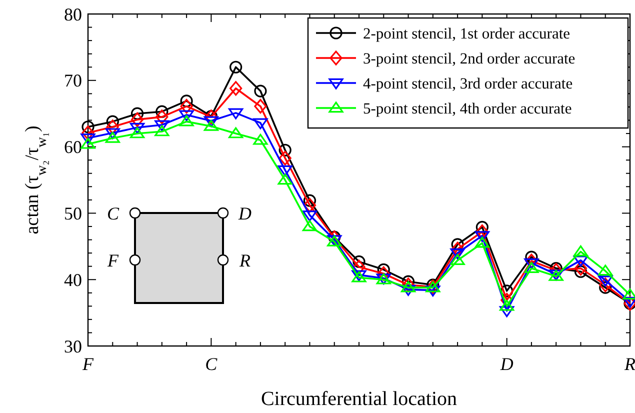 Image resolution: width=635 pixels, height=413 pixels. What do you see at coordinates (467, 109) in the screenshot?
I see `legend-label: 5-point stencil, 4th order accurate` at bounding box center [467, 109].